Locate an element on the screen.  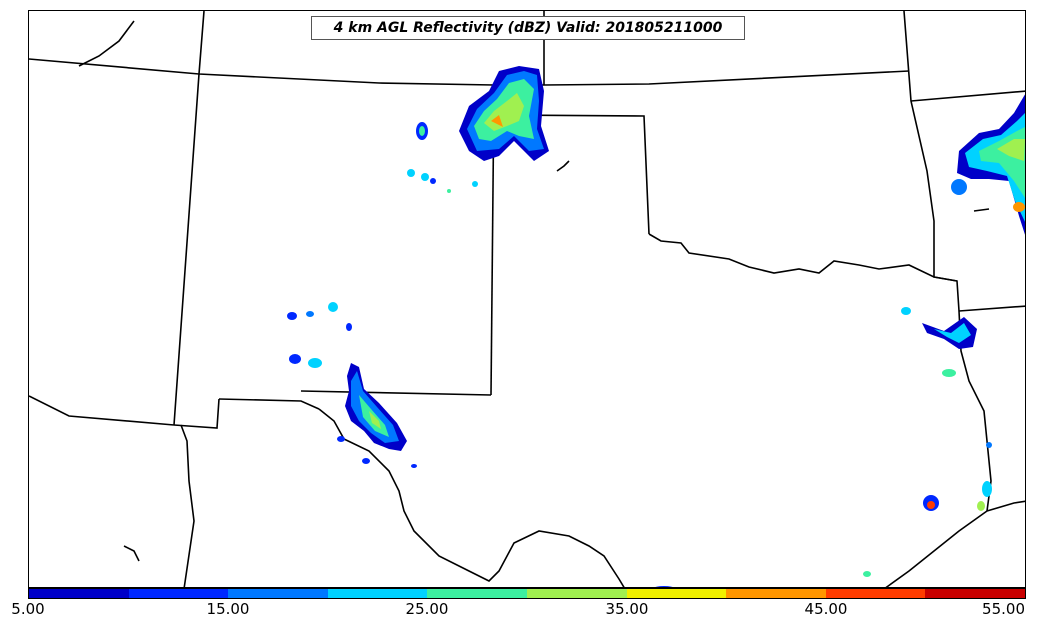
border-ok-panhandle is located at coordinates (571, 174).